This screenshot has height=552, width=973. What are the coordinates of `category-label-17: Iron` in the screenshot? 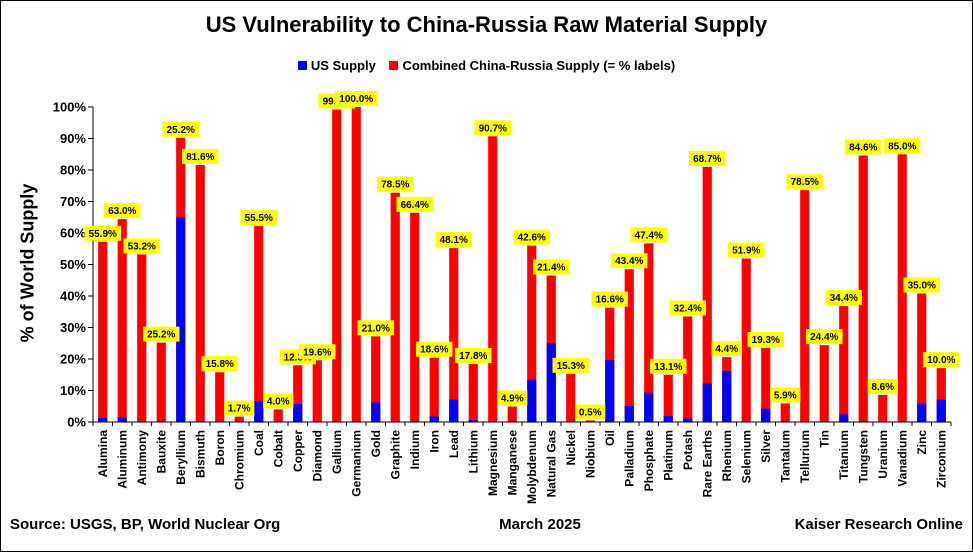 It's located at (434, 441).